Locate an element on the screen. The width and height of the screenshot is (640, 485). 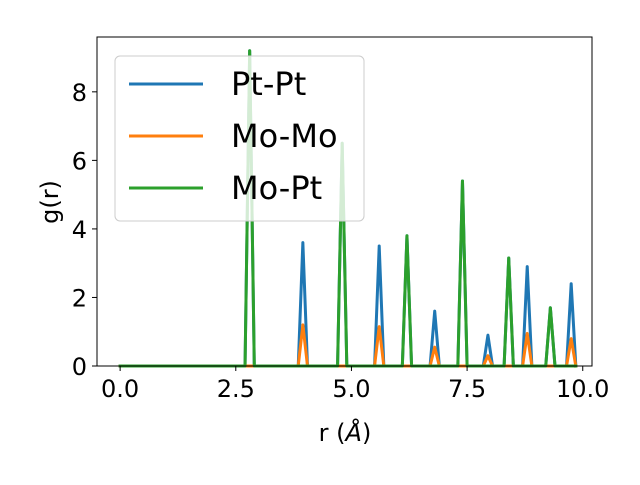
y-tick-label: 0 is located at coordinates (79, 367).